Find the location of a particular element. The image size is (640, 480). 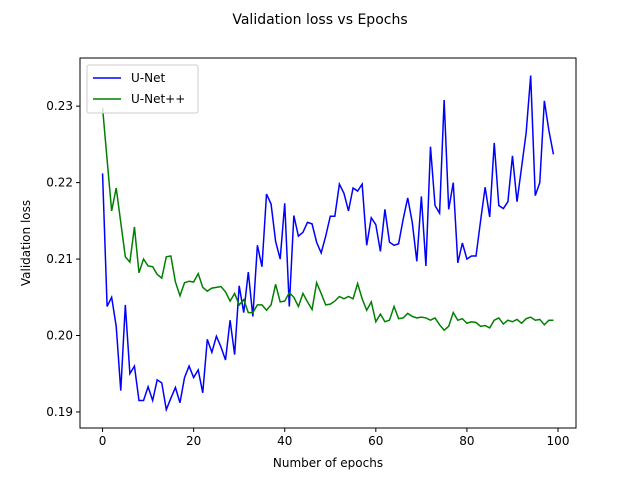

y-axis-label: Validation loss is located at coordinates (26, 243).